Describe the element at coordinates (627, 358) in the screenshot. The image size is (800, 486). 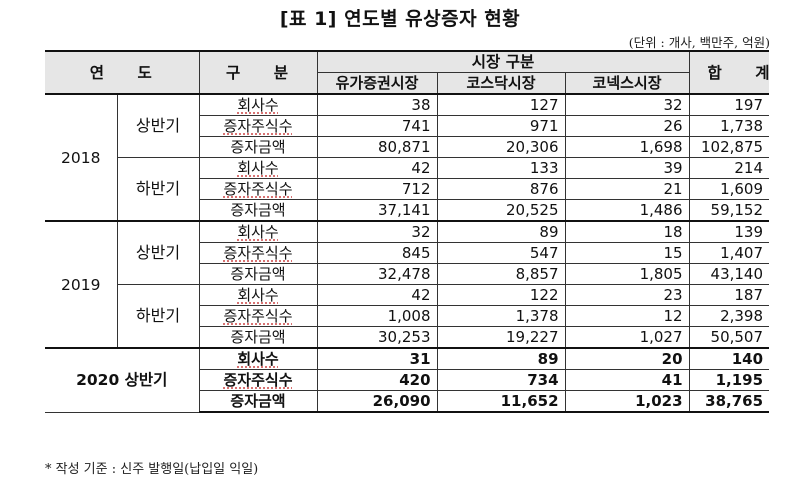
I see `cell: 20` at that location.